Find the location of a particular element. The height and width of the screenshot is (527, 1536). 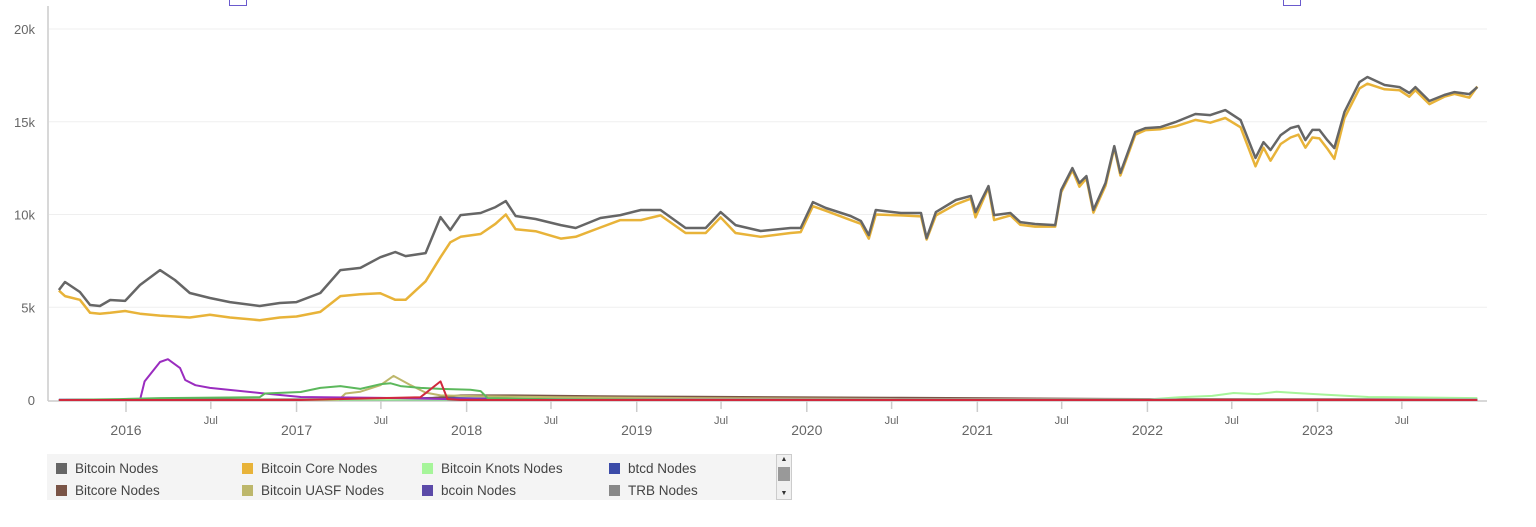

y-tick-label: 10k is located at coordinates (24, 215).